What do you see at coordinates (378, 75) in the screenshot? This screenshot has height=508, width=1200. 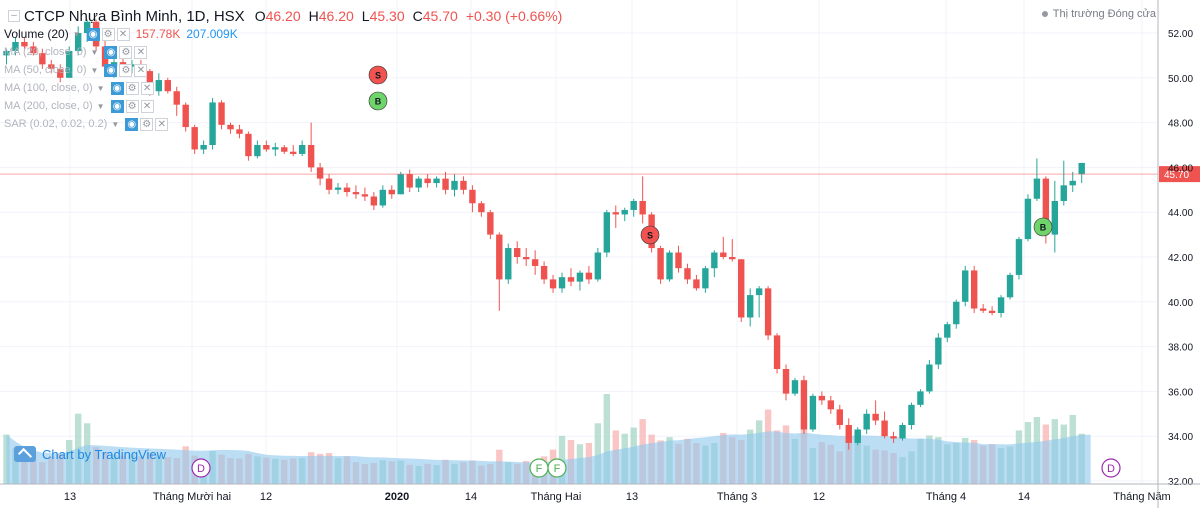 I see `sell-signal-marker` at bounding box center [378, 75].